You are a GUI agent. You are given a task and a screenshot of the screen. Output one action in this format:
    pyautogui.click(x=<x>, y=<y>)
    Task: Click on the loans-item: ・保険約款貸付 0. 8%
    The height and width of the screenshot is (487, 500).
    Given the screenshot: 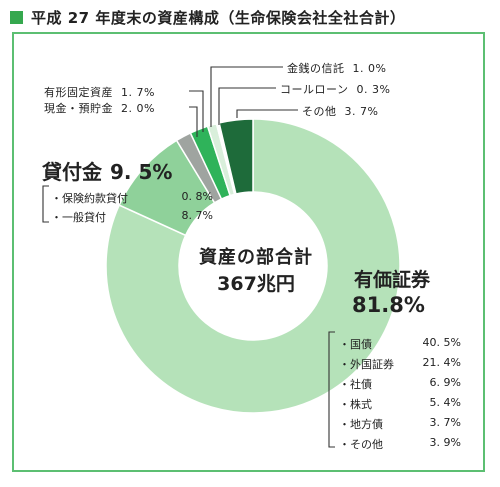 What is the action you would take?
    pyautogui.click(x=132, y=198)
    